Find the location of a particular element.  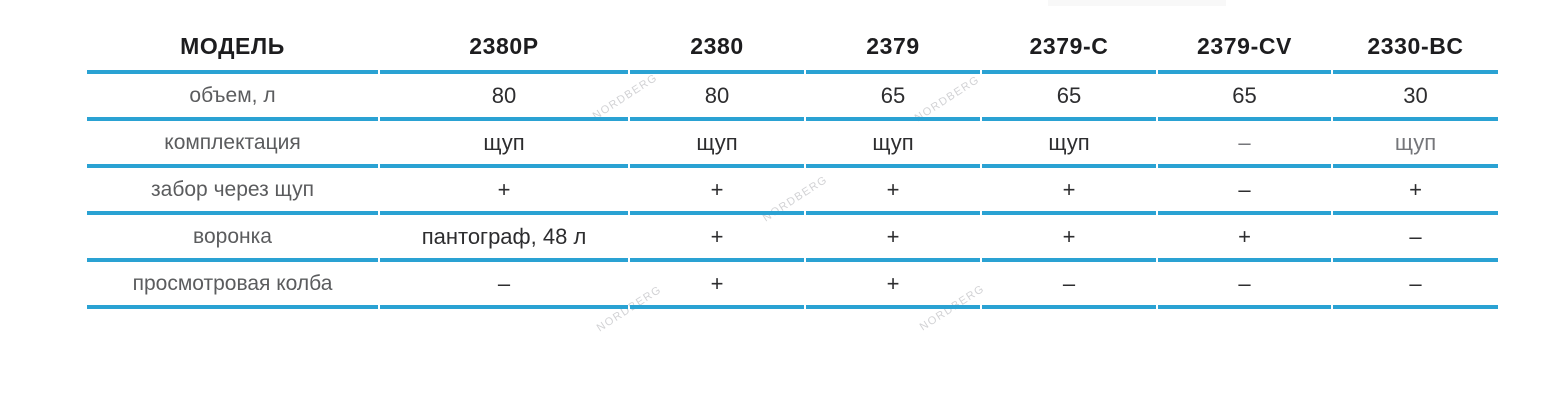

column-header-model: МОДЕЛЬ is located at coordinates (232, 48).